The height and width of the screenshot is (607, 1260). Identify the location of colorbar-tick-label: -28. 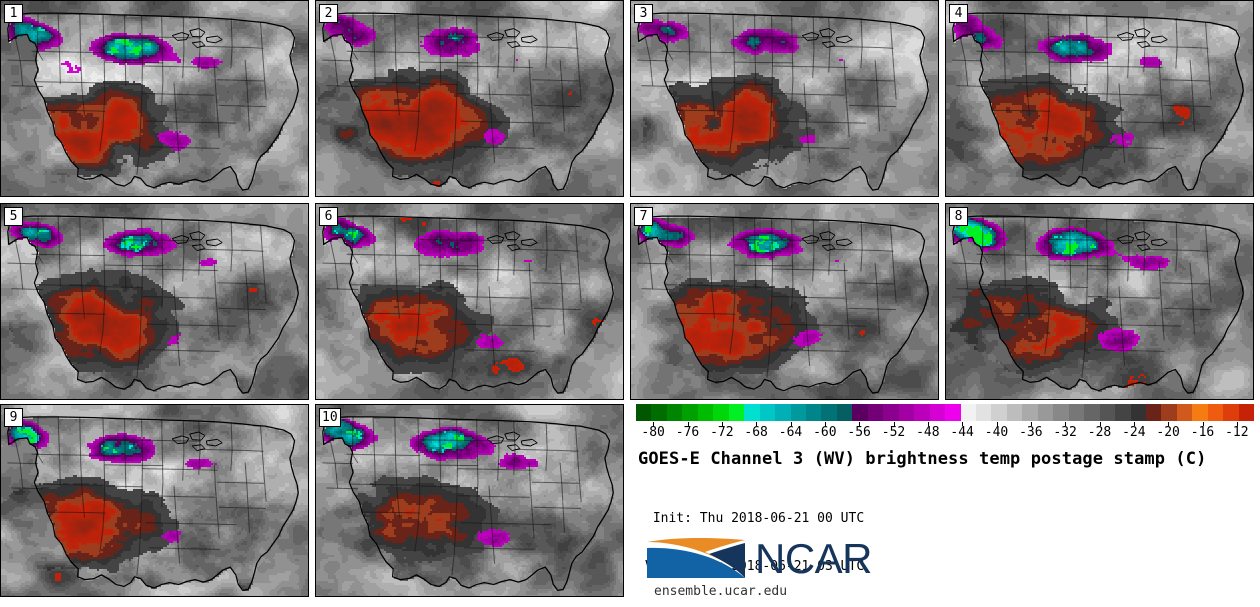
(1099, 432).